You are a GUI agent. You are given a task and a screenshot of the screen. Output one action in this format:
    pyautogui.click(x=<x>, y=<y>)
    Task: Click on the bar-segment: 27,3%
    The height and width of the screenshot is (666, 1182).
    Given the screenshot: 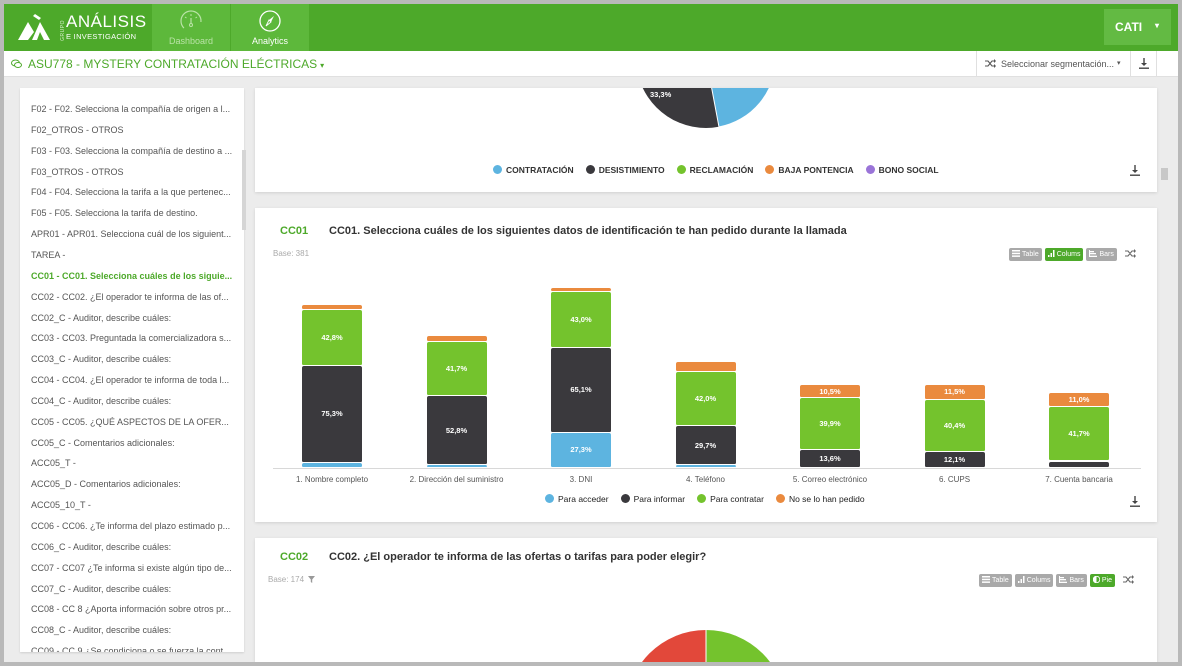 What is the action you would take?
    pyautogui.click(x=581, y=450)
    